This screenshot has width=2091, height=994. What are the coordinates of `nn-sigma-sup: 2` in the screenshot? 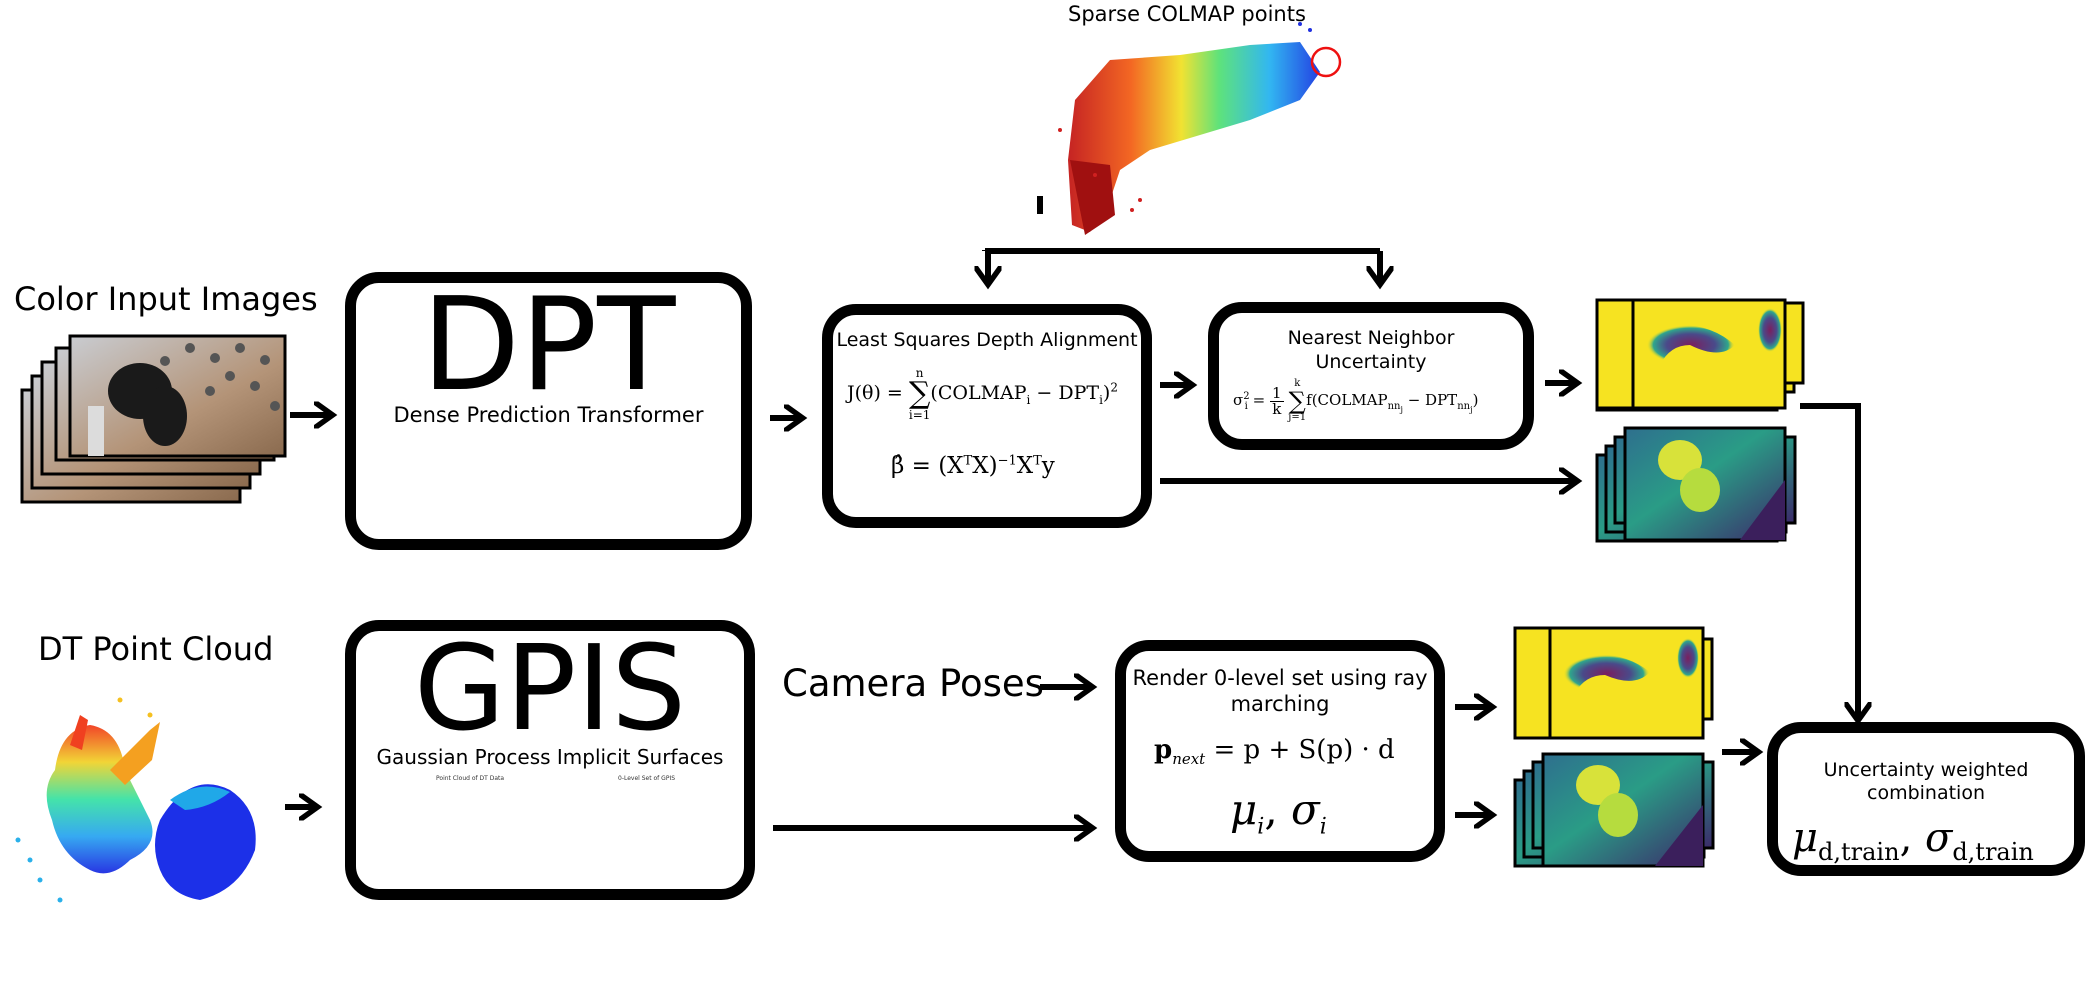 It's located at (1246, 396).